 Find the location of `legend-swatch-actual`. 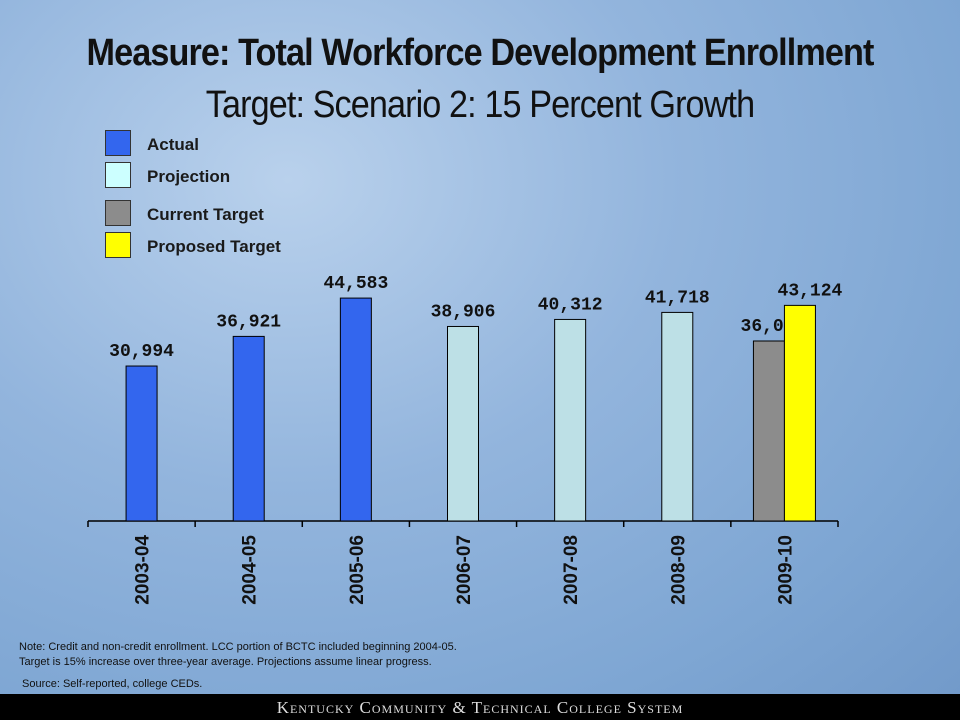

legend-swatch-actual is located at coordinates (118, 143).